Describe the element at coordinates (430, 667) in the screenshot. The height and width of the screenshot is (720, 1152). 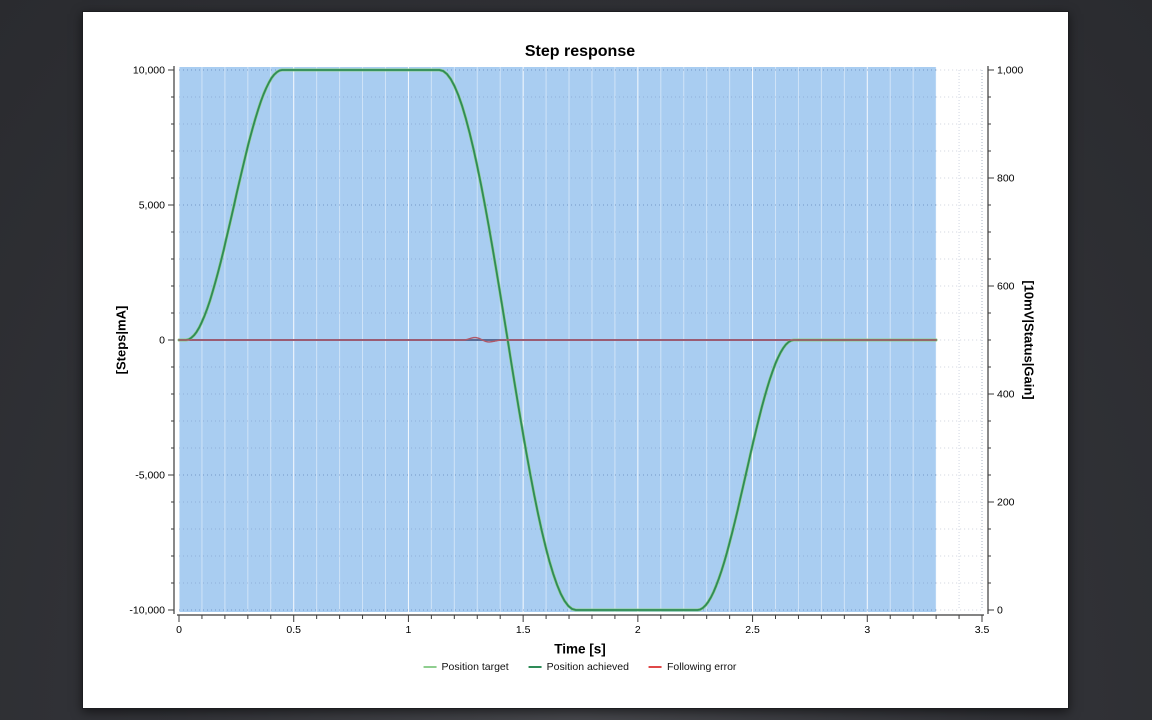
I see `legend-marker-position-target` at that location.